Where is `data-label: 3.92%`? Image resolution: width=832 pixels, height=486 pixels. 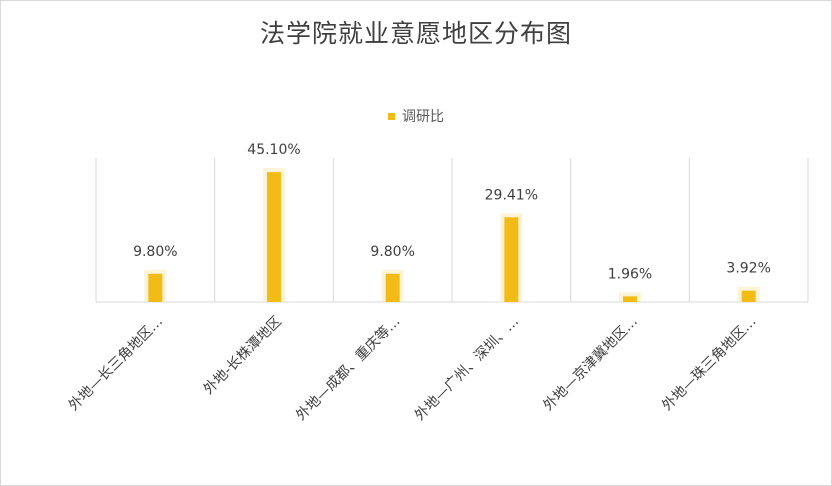
data-label: 3.92% is located at coordinates (748, 269).